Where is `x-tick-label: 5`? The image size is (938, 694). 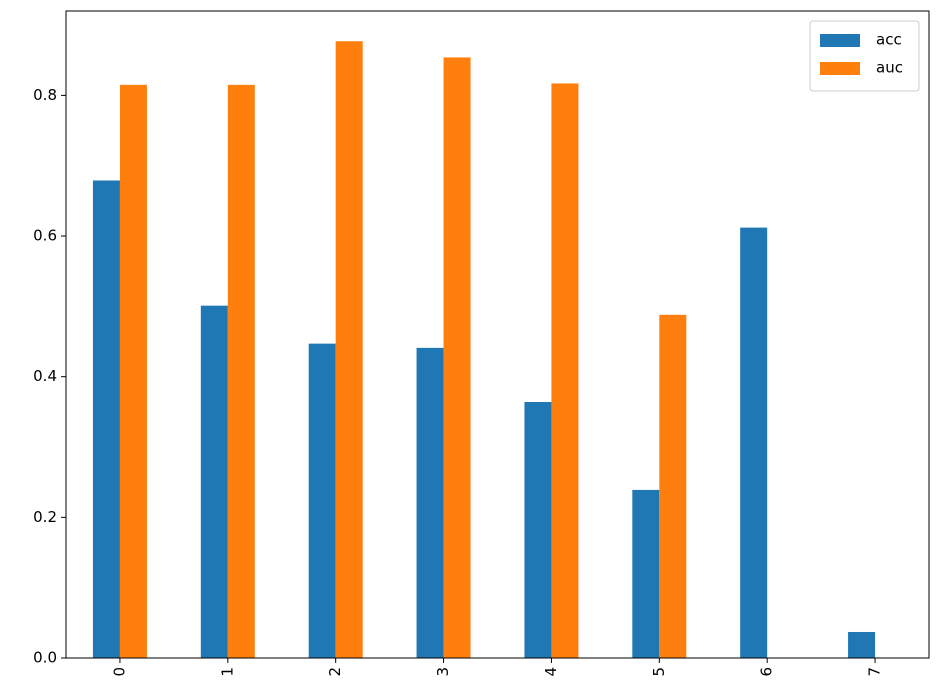 x-tick-label: 5 is located at coordinates (659, 672).